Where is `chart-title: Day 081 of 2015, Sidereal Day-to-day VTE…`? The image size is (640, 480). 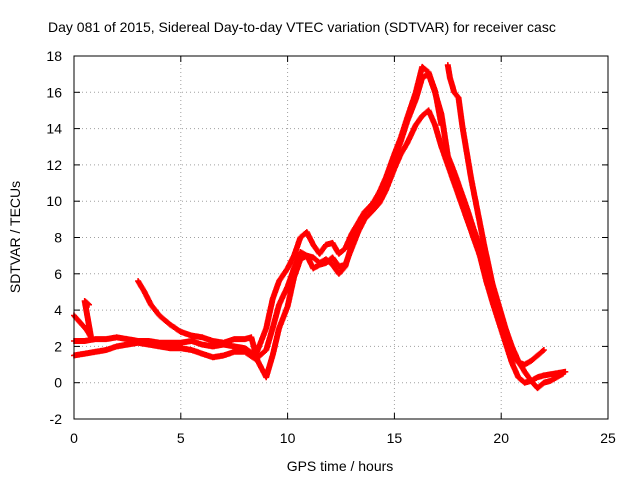 chart-title: Day 081 of 2015, Sidereal Day-to-day VTE… is located at coordinates (302, 27).